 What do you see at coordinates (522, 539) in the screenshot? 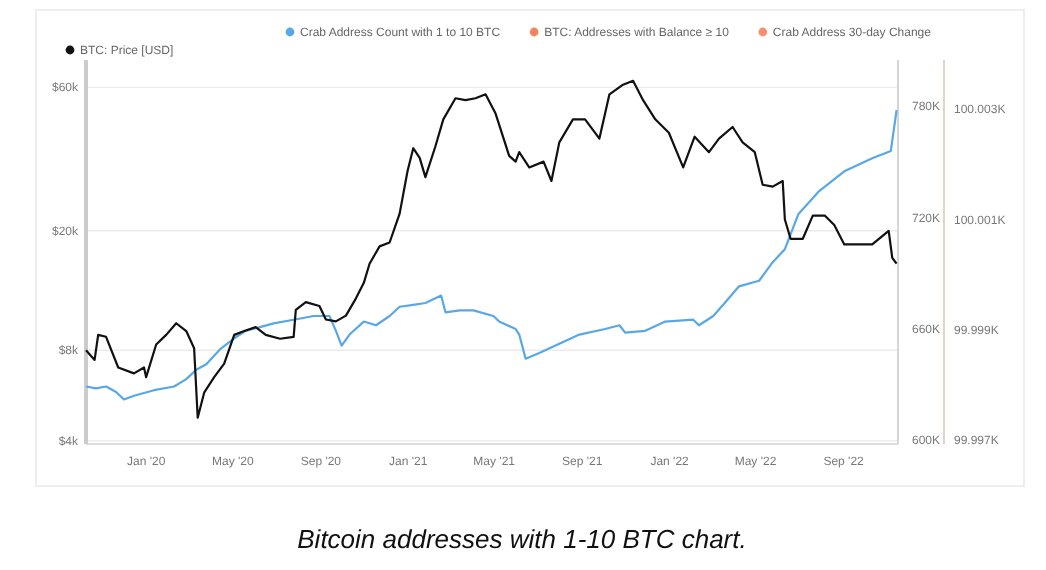
I see `text: Bitcoin addresses with 1-10 BTC chart.` at bounding box center [522, 539].